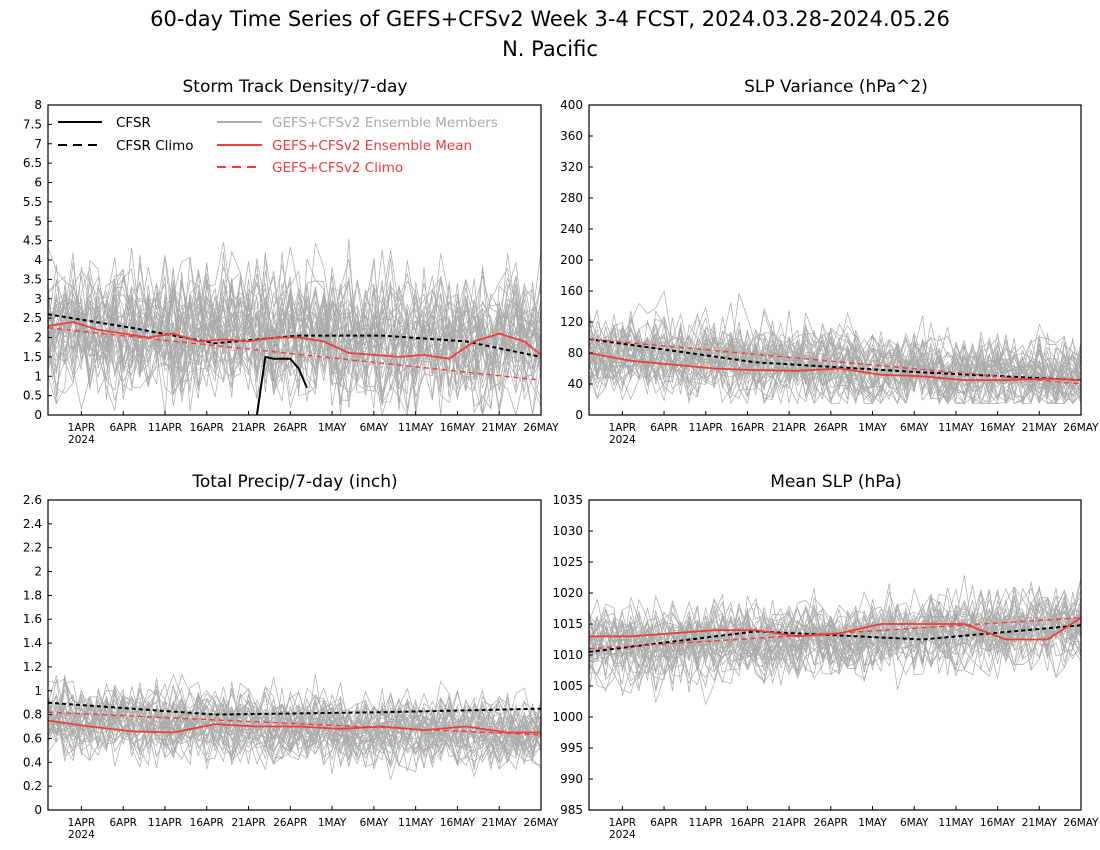 The image size is (1100, 850). Describe the element at coordinates (32, 124) in the screenshot. I see `y-tick-label: 7.5` at that location.